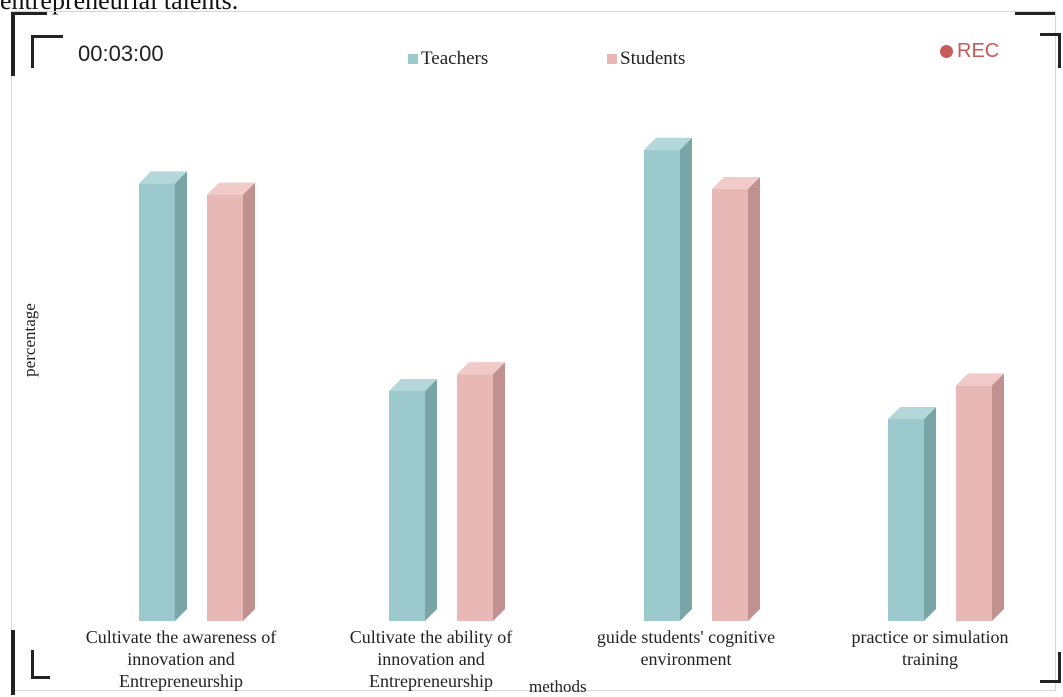 This screenshot has height=697, width=1063. I want to click on rec-label: REC, so click(978, 51).